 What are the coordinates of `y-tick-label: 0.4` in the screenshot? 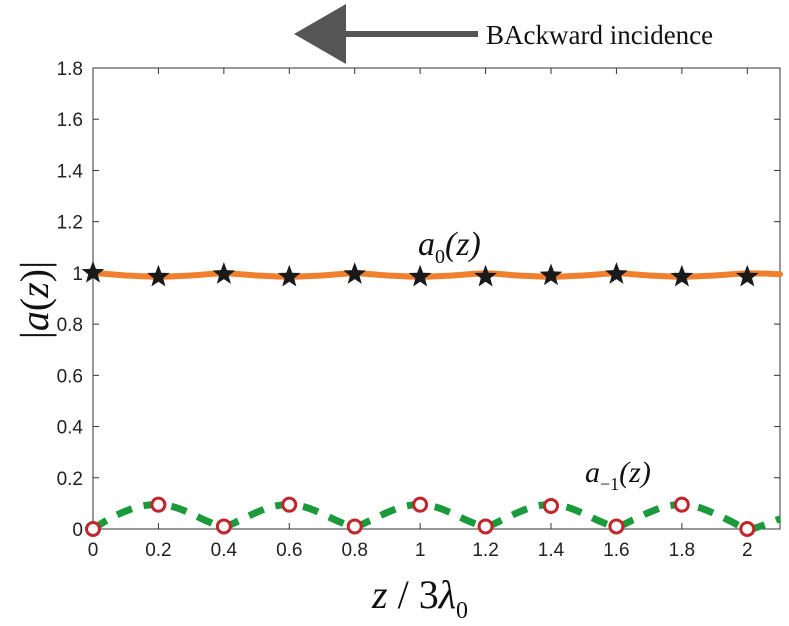 It's located at (70, 428).